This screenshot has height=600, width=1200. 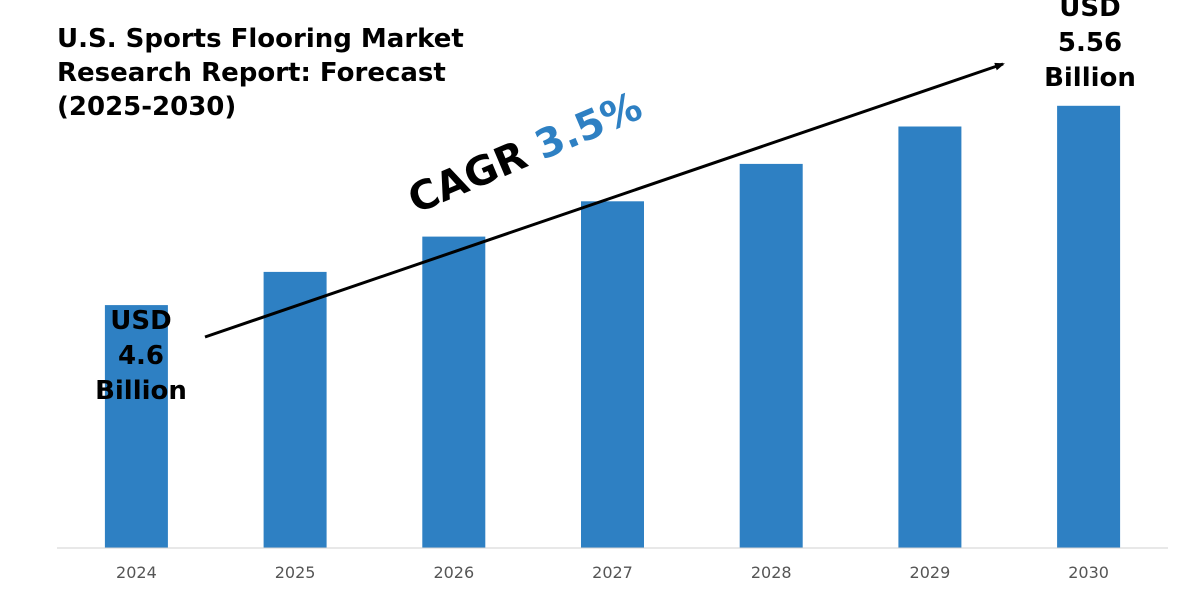 What do you see at coordinates (136, 426) in the screenshot?
I see `bar-2024` at bounding box center [136, 426].